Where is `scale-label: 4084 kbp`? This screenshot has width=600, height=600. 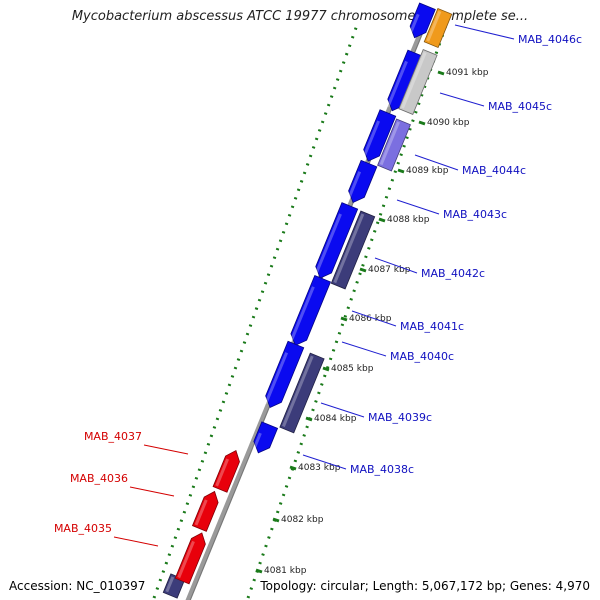
scale-label: 4084 kbp is located at coordinates (335, 419).